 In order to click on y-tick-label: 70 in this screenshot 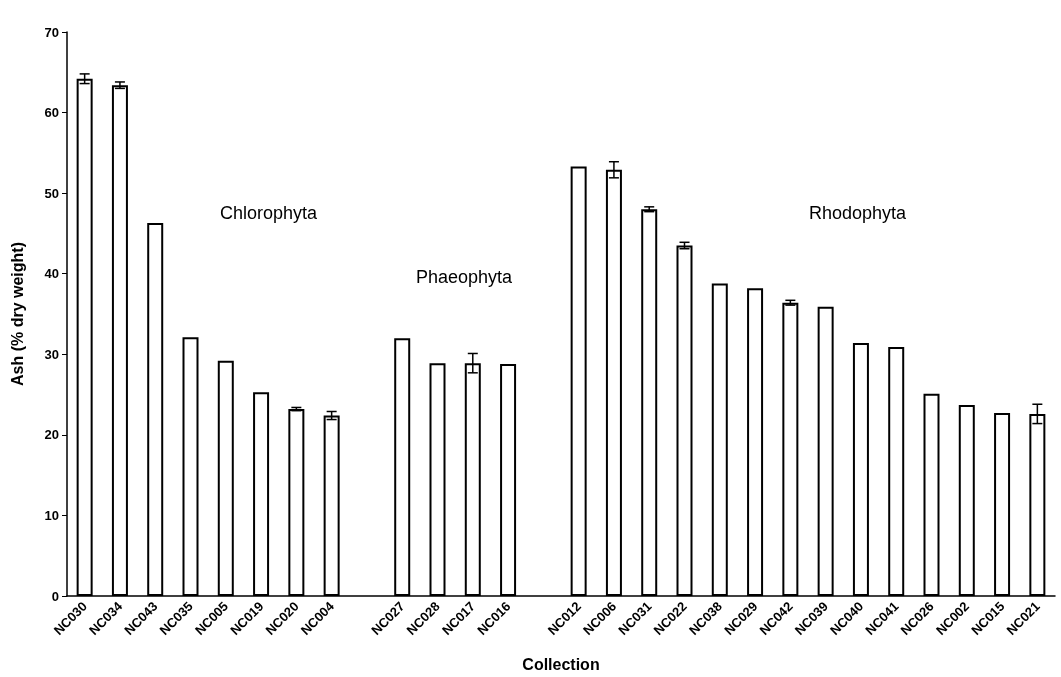, I will do `click(51, 32)`.